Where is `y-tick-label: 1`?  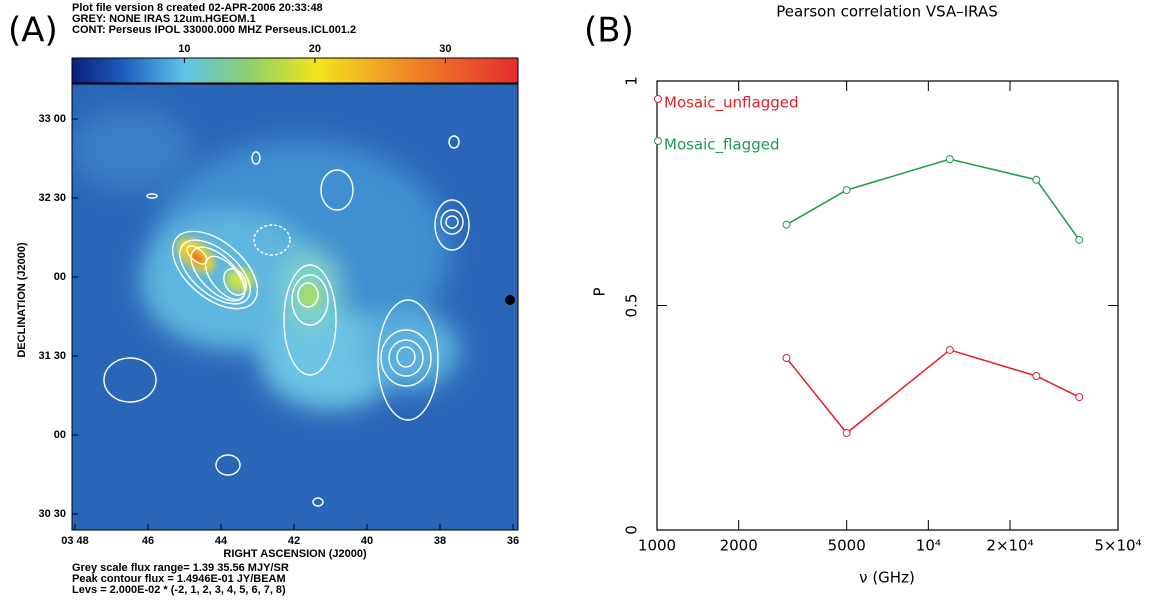
y-tick-label: 1 is located at coordinates (632, 81).